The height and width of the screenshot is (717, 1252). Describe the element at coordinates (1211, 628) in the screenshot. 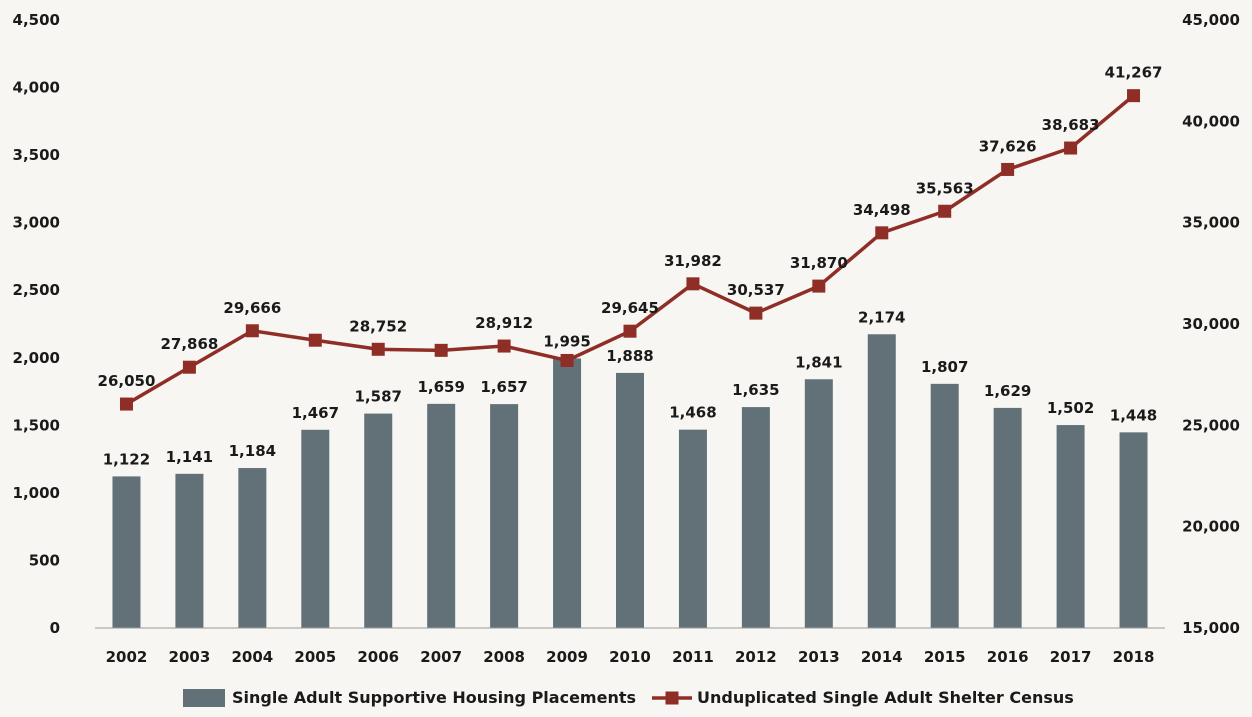

I see `y-right-tick-label: 15,000` at that location.